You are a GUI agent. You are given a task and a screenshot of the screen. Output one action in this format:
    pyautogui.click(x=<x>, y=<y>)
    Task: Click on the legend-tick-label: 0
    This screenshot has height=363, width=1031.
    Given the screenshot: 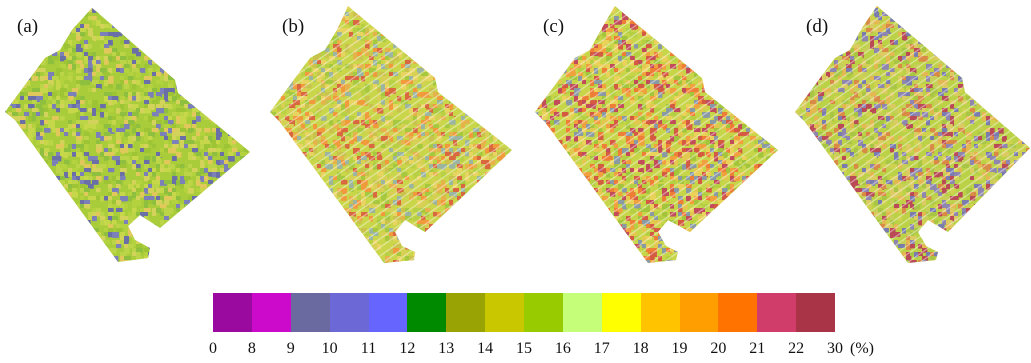 What is the action you would take?
    pyautogui.click(x=213, y=348)
    